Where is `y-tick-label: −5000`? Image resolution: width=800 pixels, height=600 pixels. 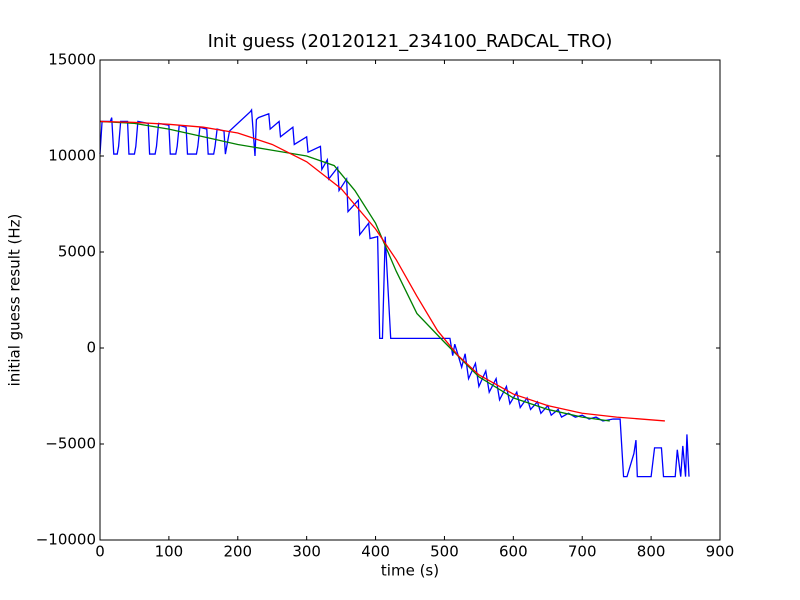 y-tick-label: −5000 is located at coordinates (70, 444).